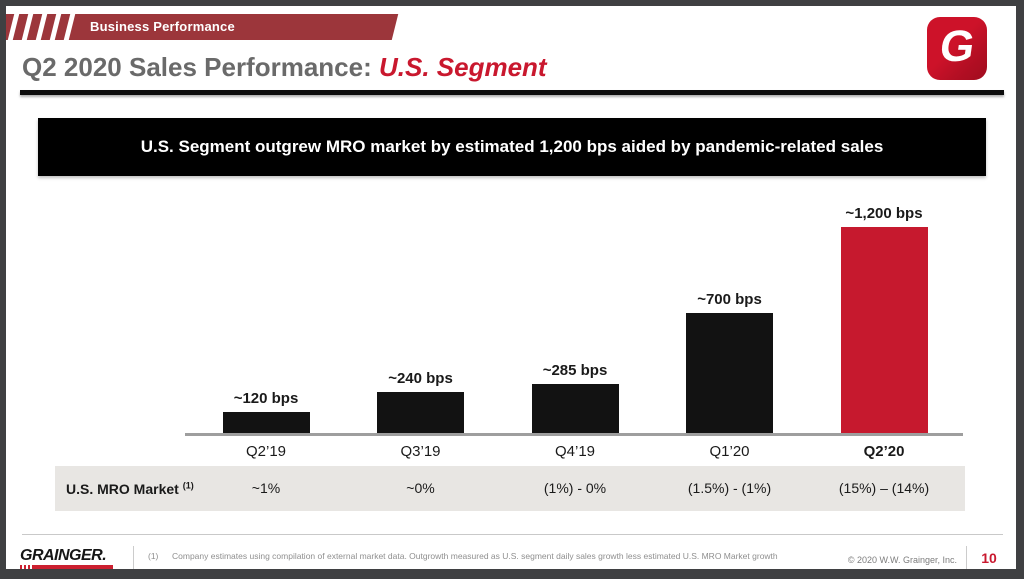 The image size is (1024, 579). Describe the element at coordinates (575, 488) in the screenshot. I see `mro-market-value-2: (1%) - 0%` at that location.